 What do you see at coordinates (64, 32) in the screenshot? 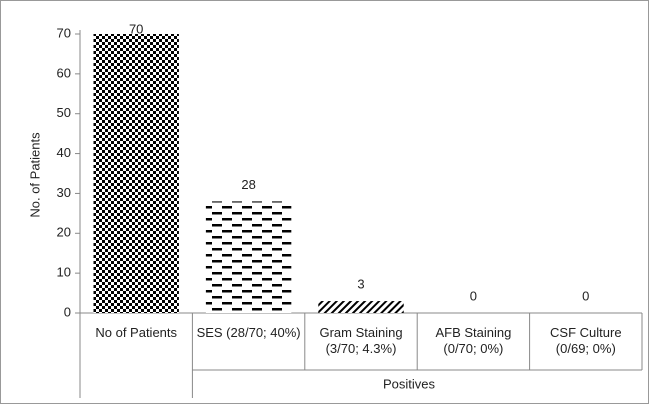
I see `y-tick-label: 70` at bounding box center [64, 32].